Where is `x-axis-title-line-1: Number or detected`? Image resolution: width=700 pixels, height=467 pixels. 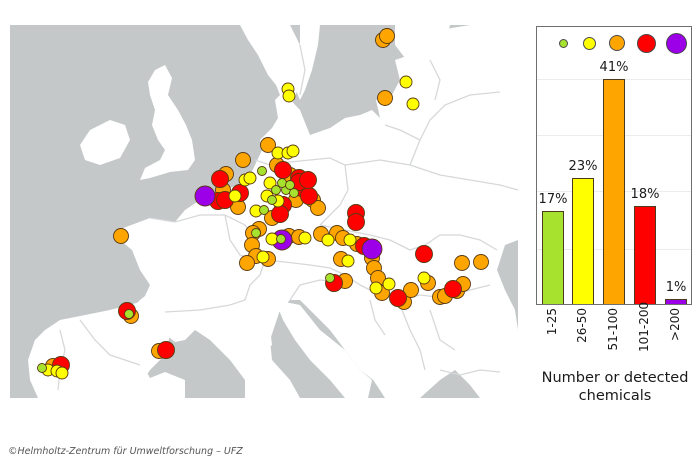 x-axis-title-line-1: Number or detected is located at coordinates (615, 378).